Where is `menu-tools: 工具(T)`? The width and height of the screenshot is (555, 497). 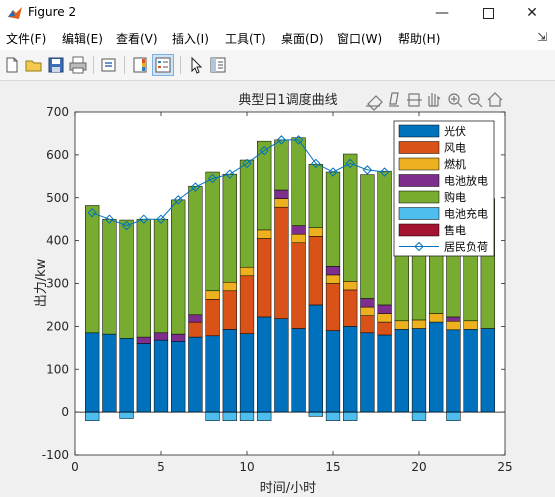 menu-tools: 工具(T) is located at coordinates (245, 39).